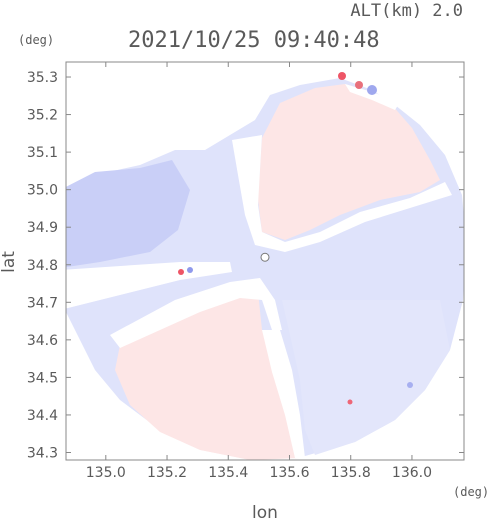 The image size is (491, 521). What do you see at coordinates (128, 214) in the screenshot?
I see `approaching-core-west` at bounding box center [128, 214].